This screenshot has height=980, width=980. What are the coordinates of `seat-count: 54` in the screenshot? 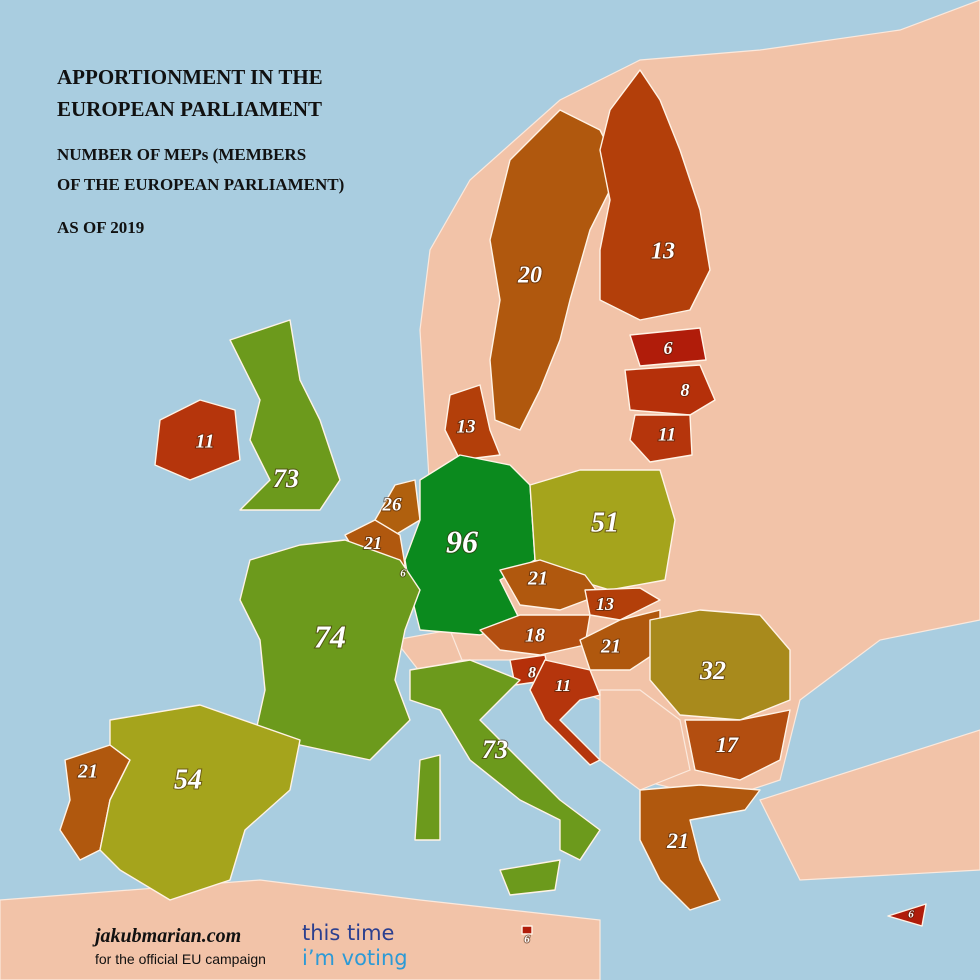 It's located at (188, 779).